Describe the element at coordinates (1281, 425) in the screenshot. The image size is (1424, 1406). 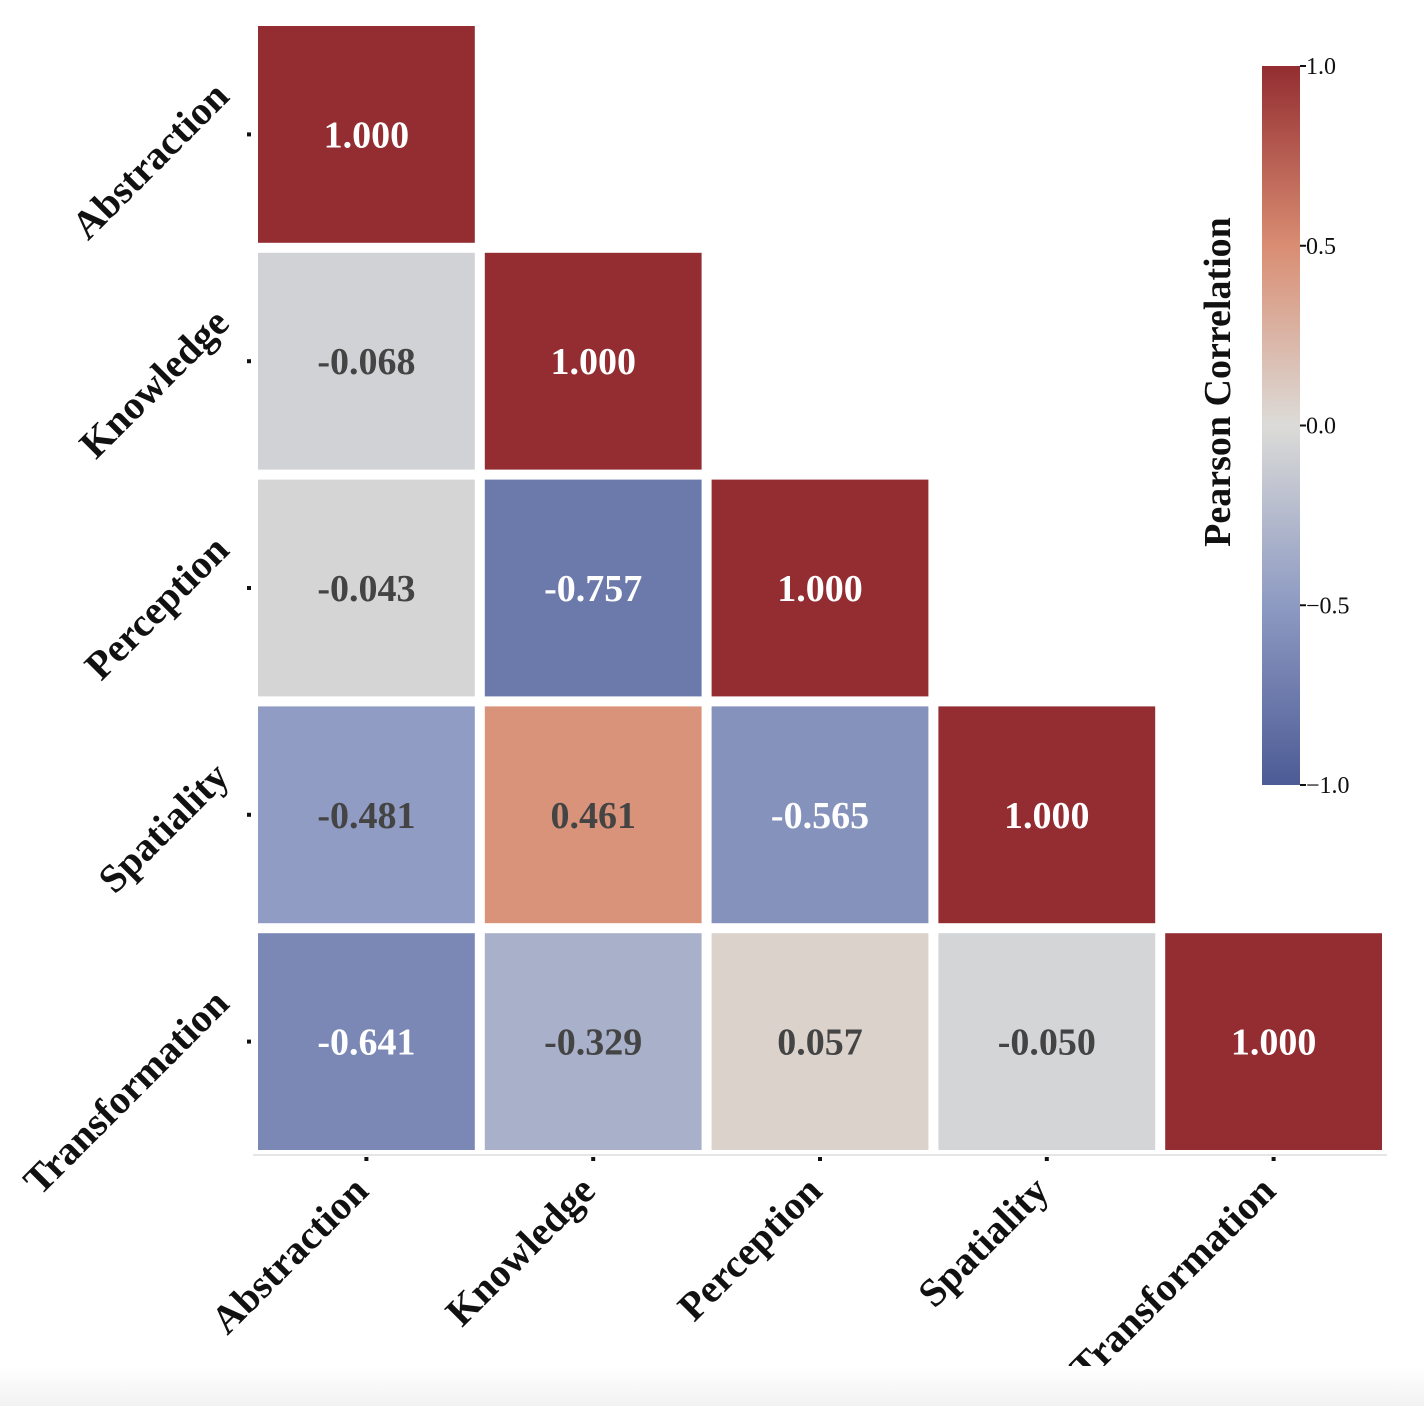
I see `colorbar-gradient` at that location.